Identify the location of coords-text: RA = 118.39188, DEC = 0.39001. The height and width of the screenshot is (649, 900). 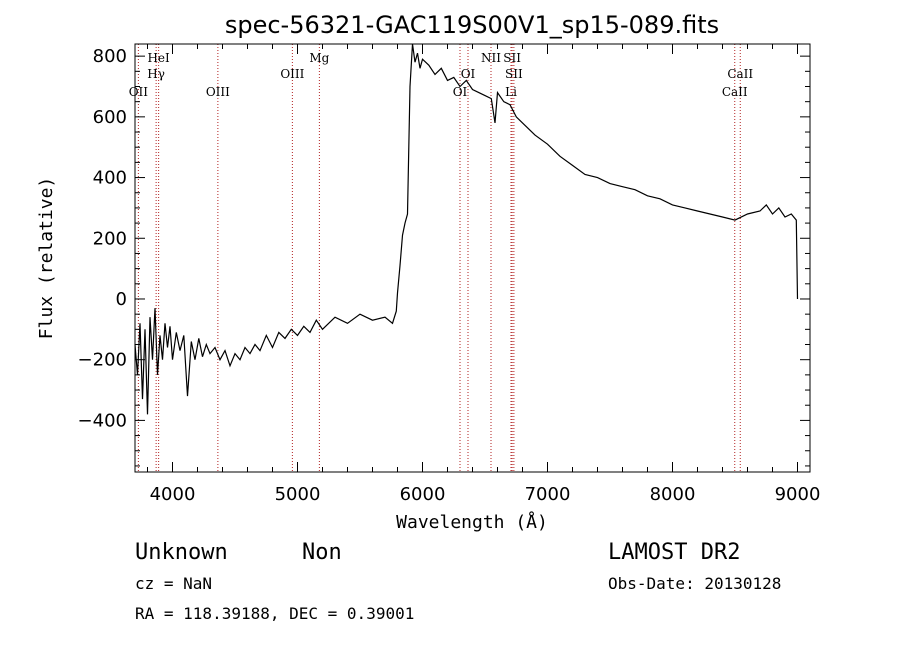
(274, 613).